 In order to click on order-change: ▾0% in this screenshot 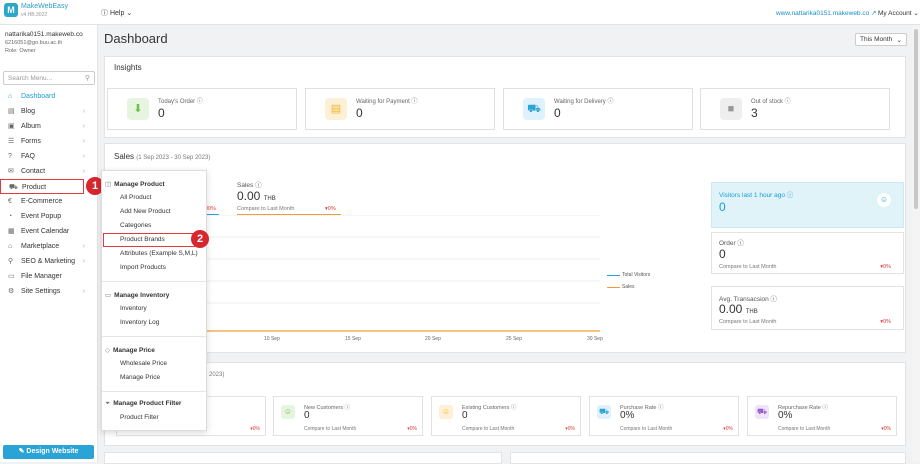, I will do `click(885, 267)`.